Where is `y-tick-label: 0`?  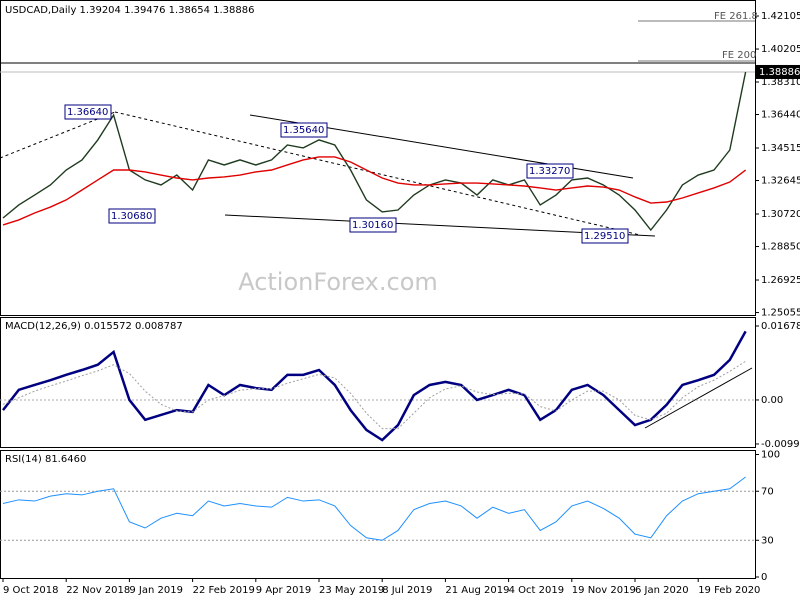
y-tick-label: 0 is located at coordinates (764, 577).